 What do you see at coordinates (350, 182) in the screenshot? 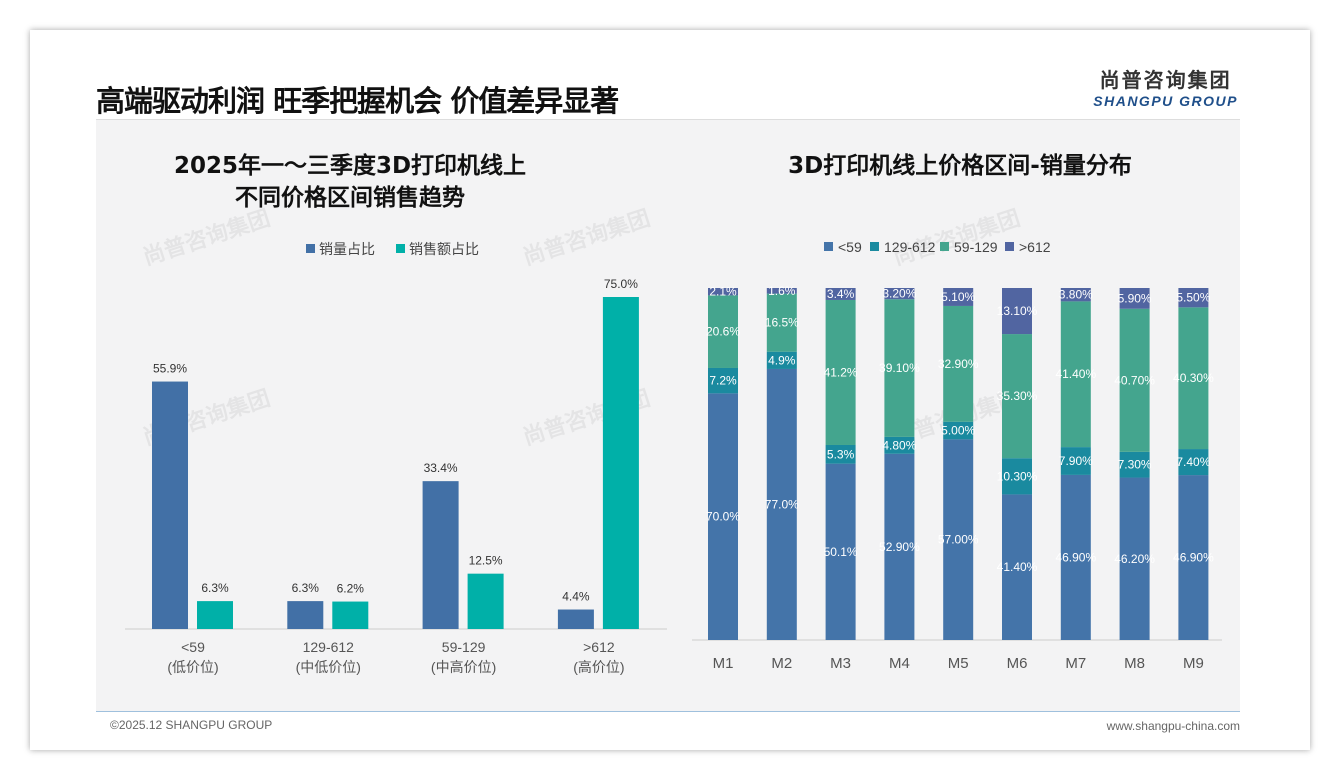
I see `left-chart-title: 2025年一～三季度3D打印机线上 不同价格区间销售趋势` at bounding box center [350, 182].